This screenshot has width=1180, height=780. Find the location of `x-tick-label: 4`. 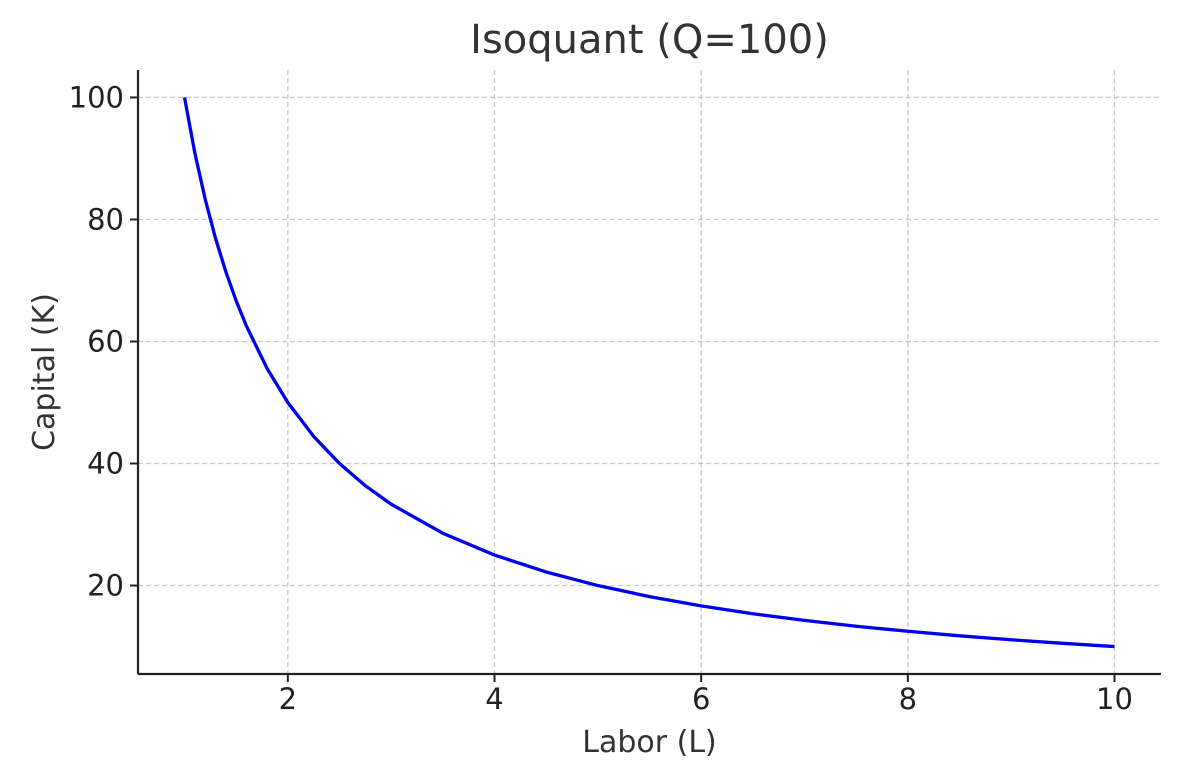

x-tick-label: 4 is located at coordinates (494, 699).